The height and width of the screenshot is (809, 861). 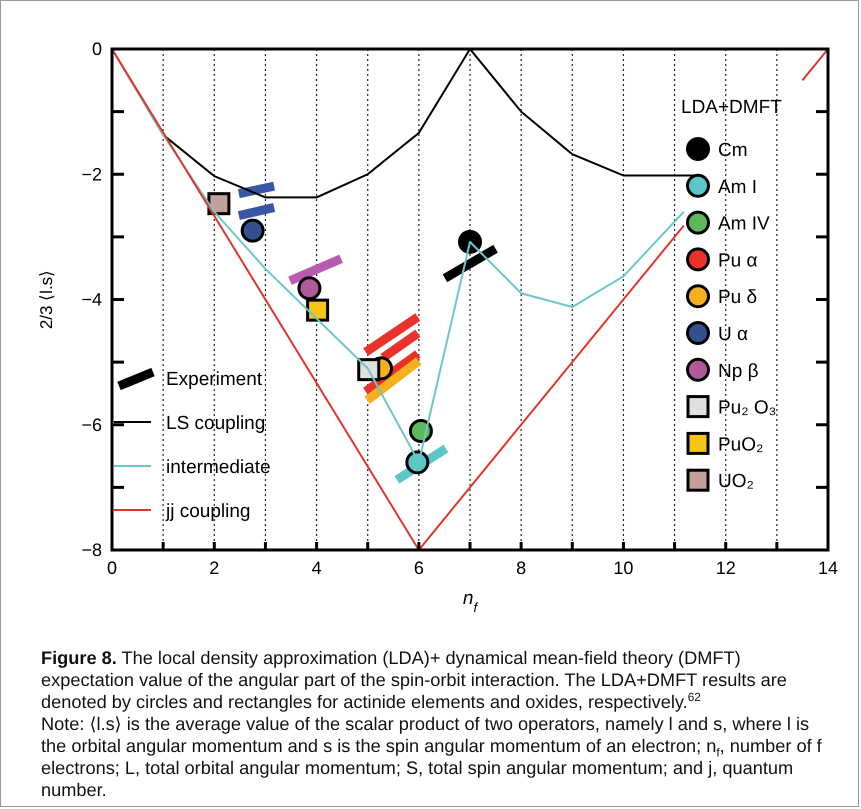 I want to click on y-axis-title: 2/3 ⟨l.s⟩, so click(x=46, y=300).